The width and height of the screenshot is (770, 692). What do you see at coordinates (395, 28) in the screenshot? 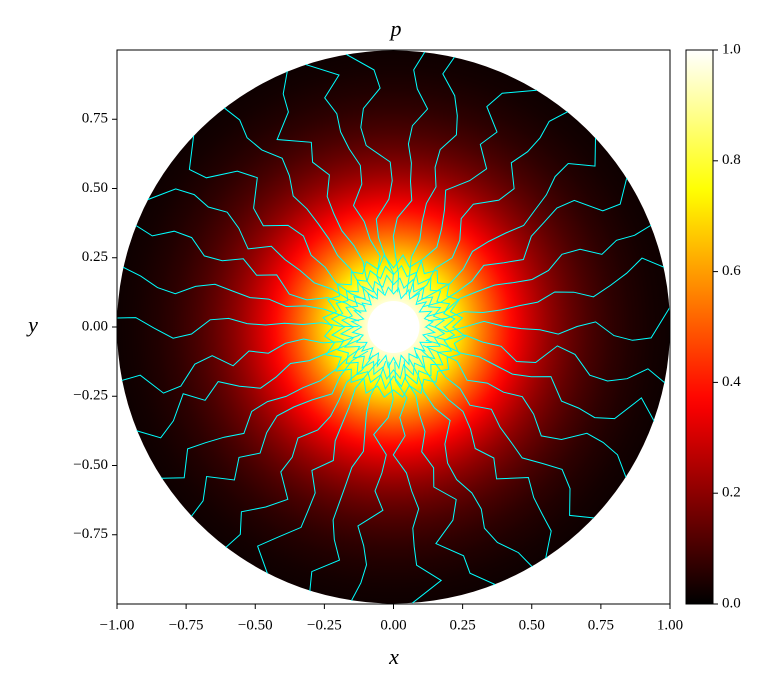
I see `chart-title: p` at bounding box center [395, 28].